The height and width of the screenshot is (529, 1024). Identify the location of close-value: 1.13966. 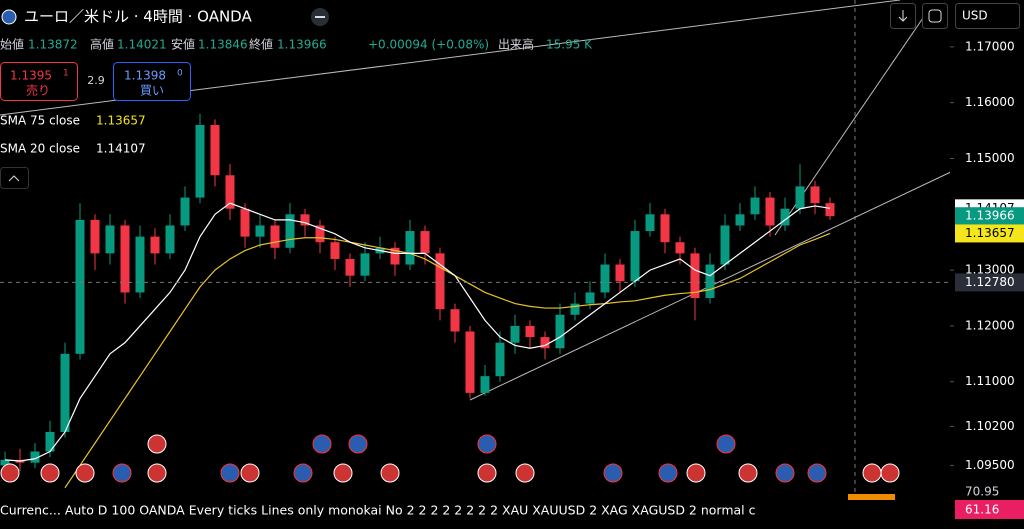
(302, 45).